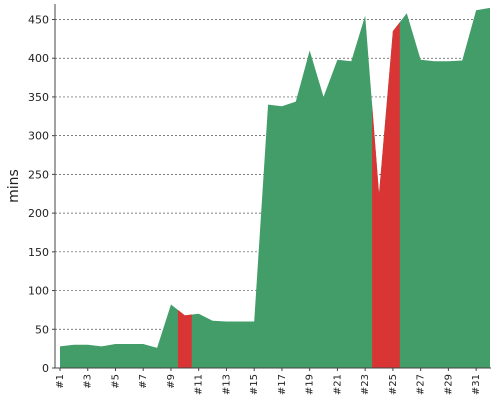  I want to click on y-tick-label: 250, so click(38, 174).